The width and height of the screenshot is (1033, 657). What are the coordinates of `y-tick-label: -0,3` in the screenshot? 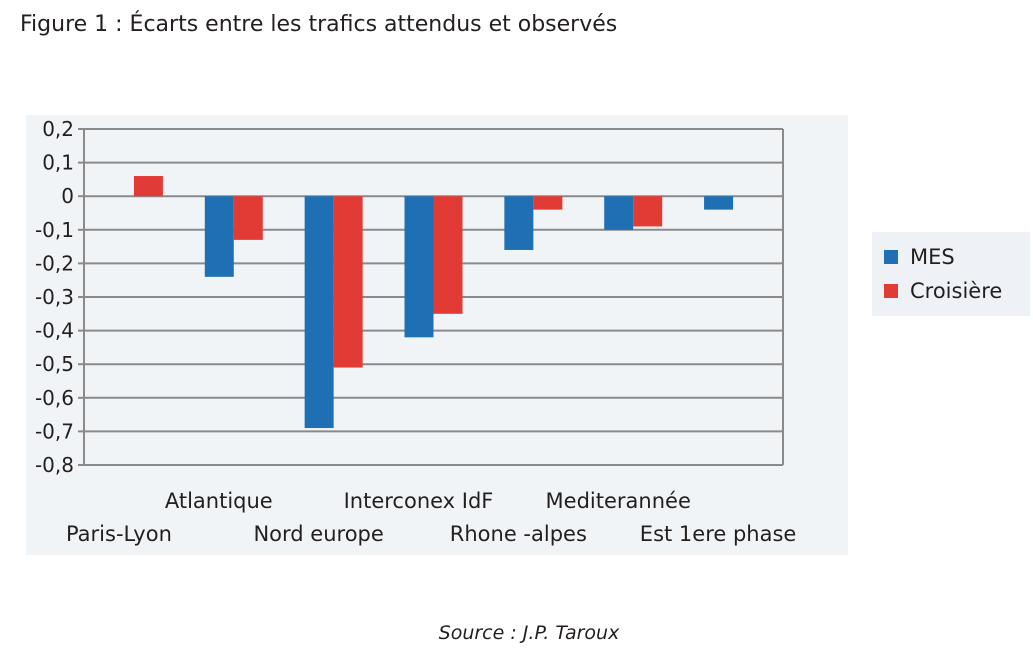 It's located at (54, 297).